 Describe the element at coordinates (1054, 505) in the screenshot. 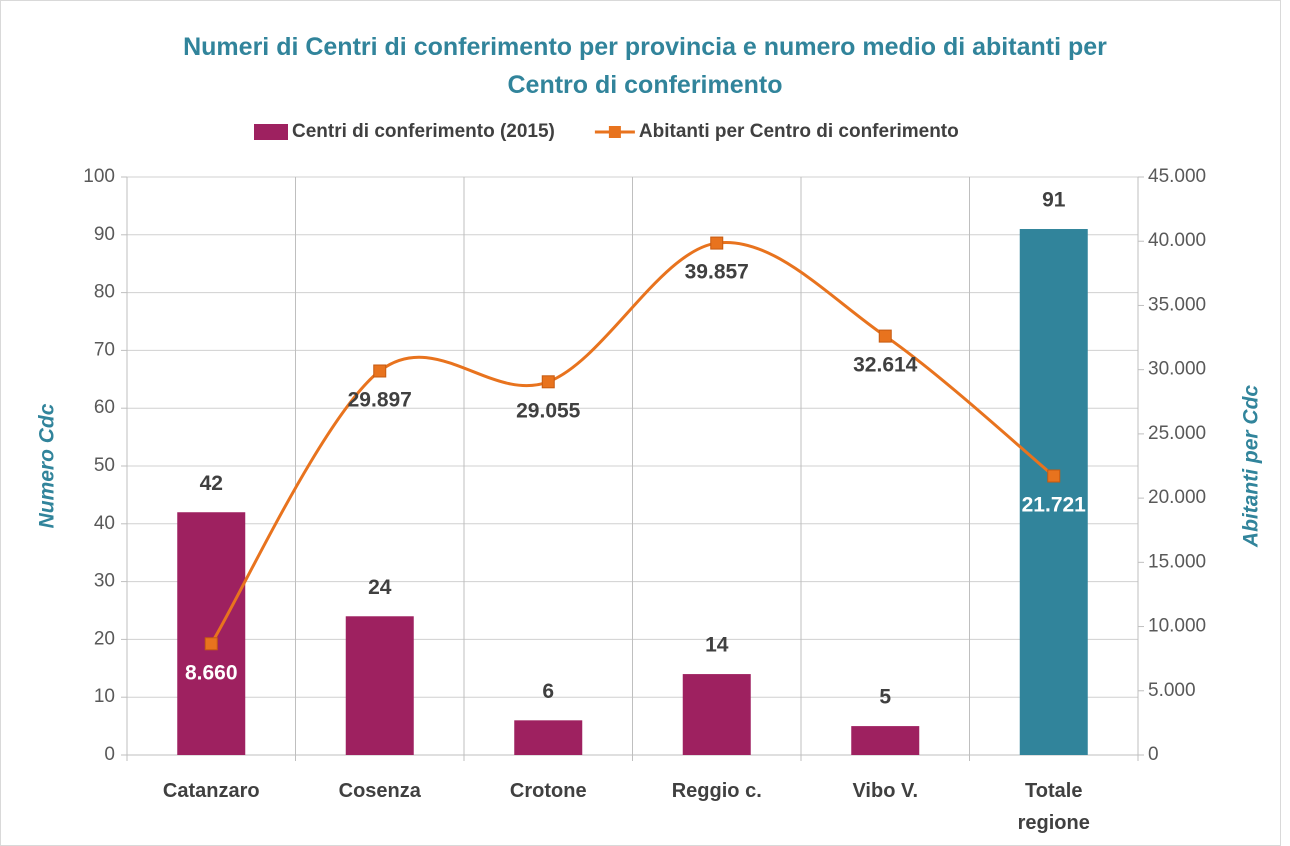

I see `line-value-label: 21.721` at that location.